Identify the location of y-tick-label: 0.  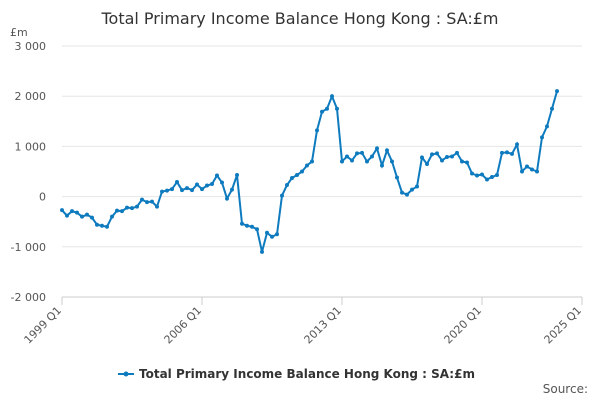
(42, 197).